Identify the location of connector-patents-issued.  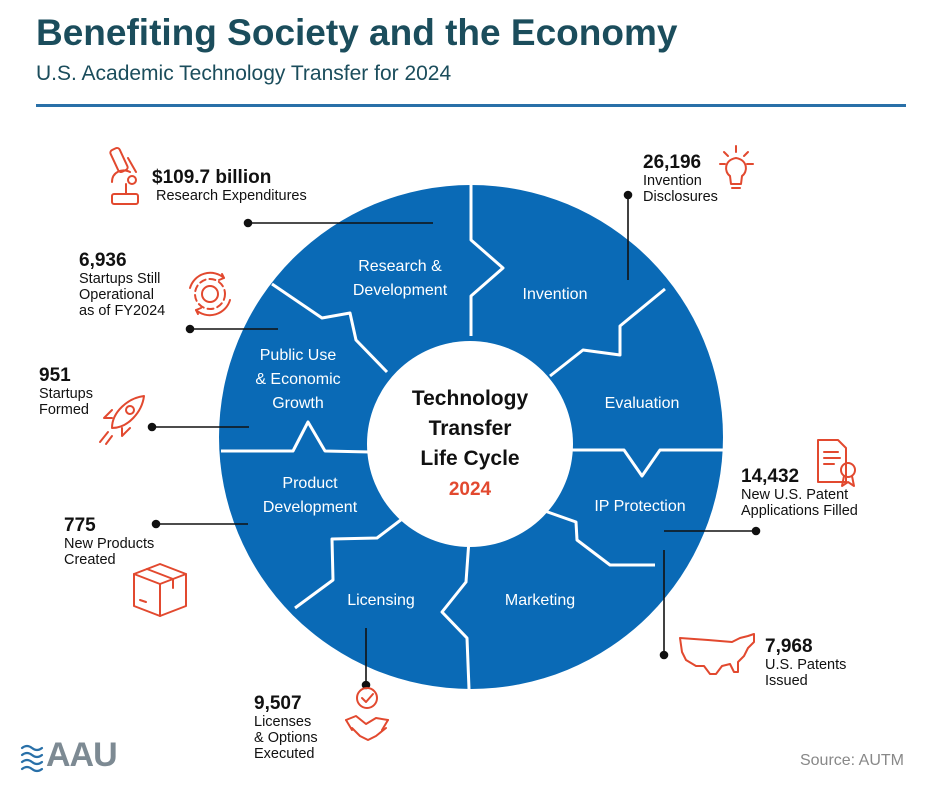
(664, 605).